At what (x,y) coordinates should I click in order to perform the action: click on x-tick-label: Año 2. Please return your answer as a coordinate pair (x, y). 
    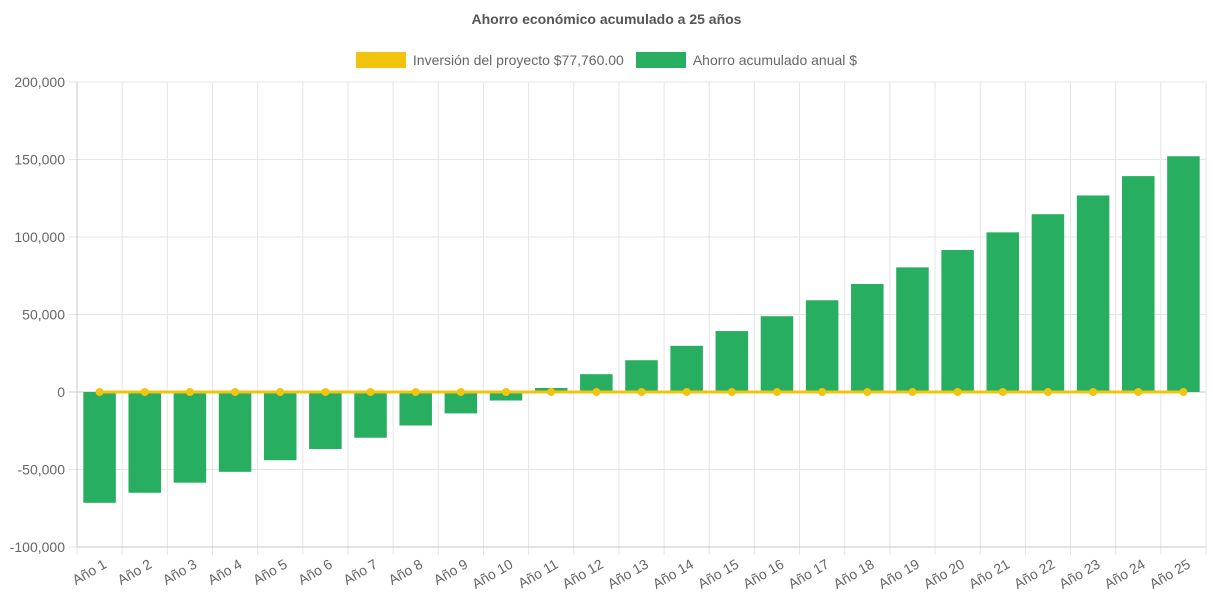
    Looking at the image, I should click on (135, 572).